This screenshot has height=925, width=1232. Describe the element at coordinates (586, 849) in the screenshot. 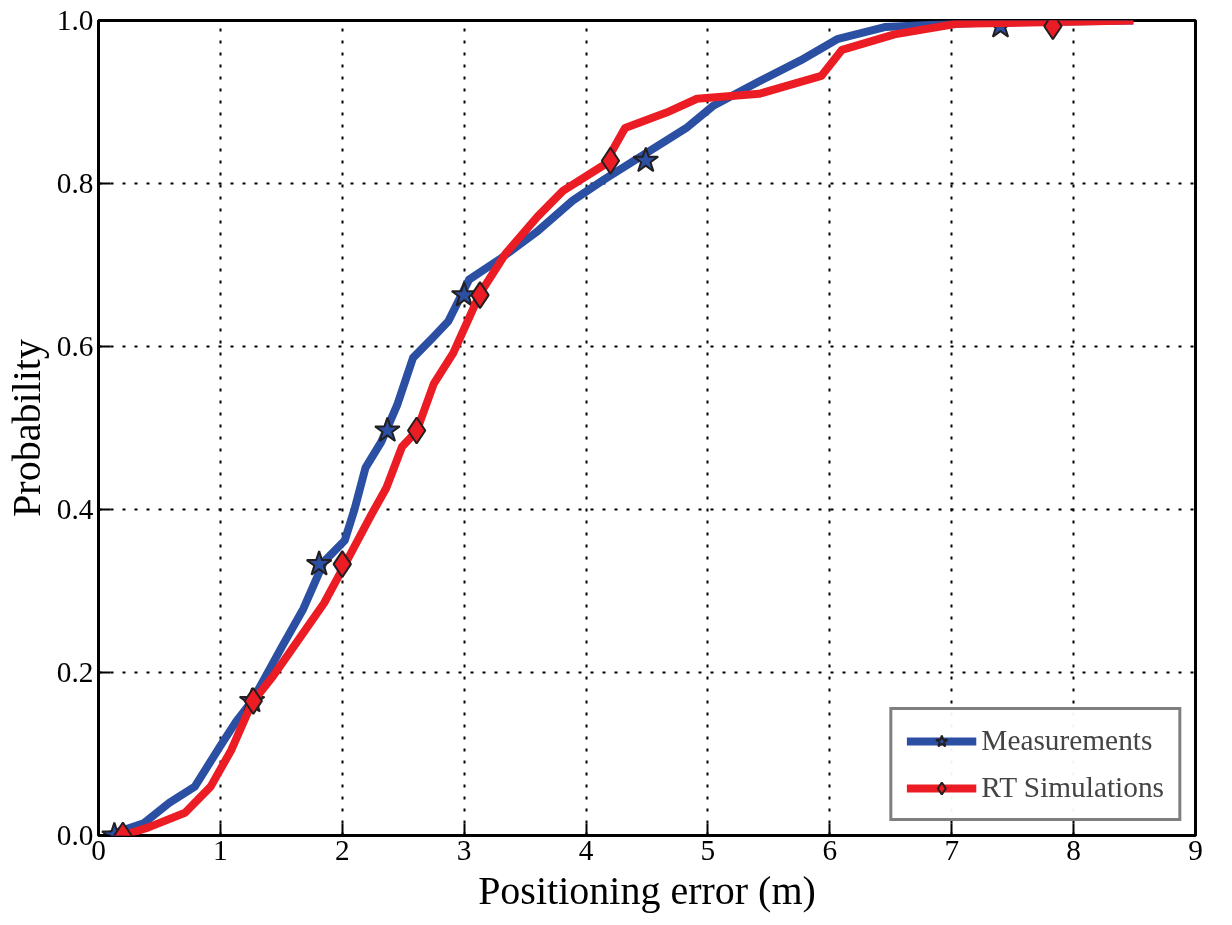

I see `x-tick-label: 4` at that location.